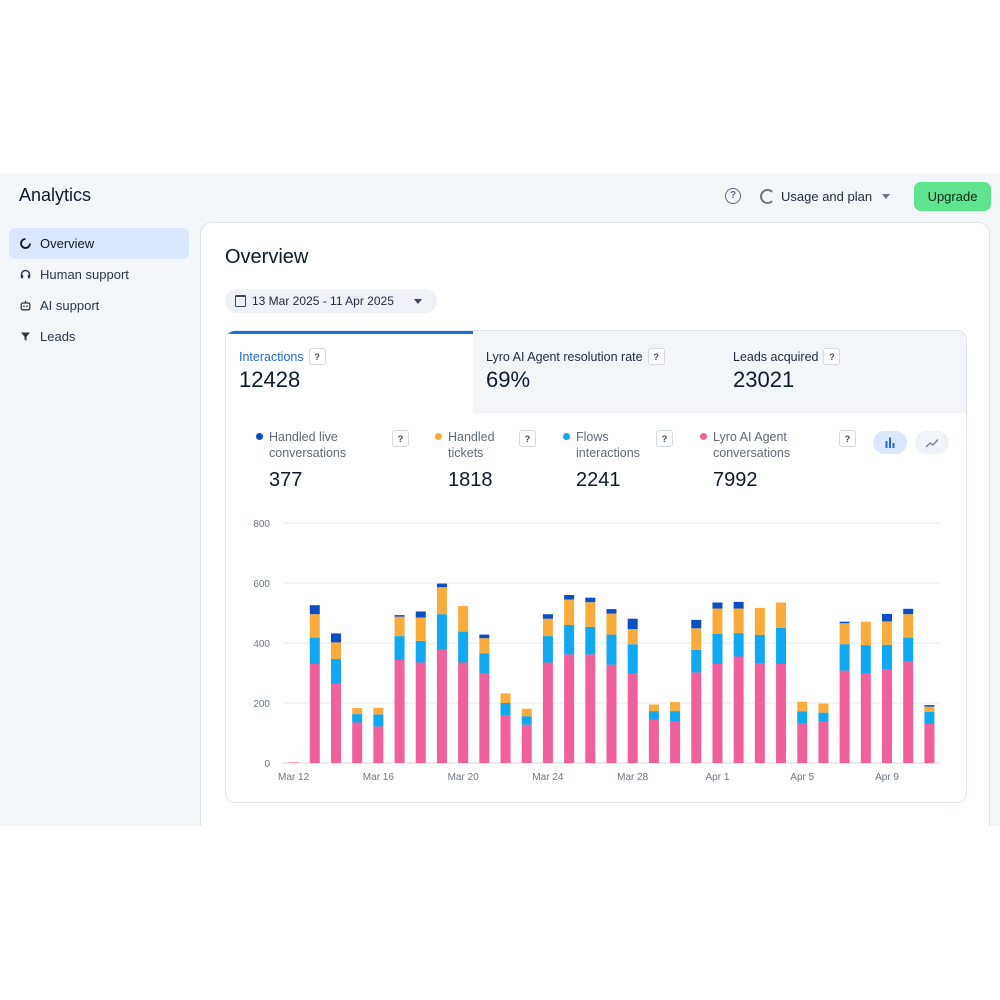 This screenshot has height=1000, width=1000. What do you see at coordinates (952, 196) in the screenshot?
I see `upgrade-button: Upgrade` at bounding box center [952, 196].